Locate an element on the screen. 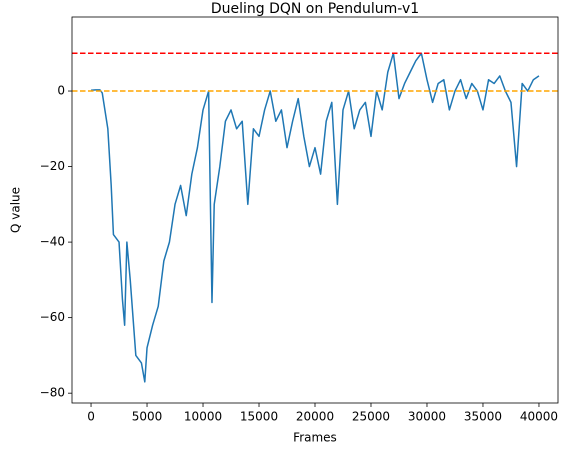 This screenshot has width=574, height=455. y-tick-label: −40 is located at coordinates (52, 242).